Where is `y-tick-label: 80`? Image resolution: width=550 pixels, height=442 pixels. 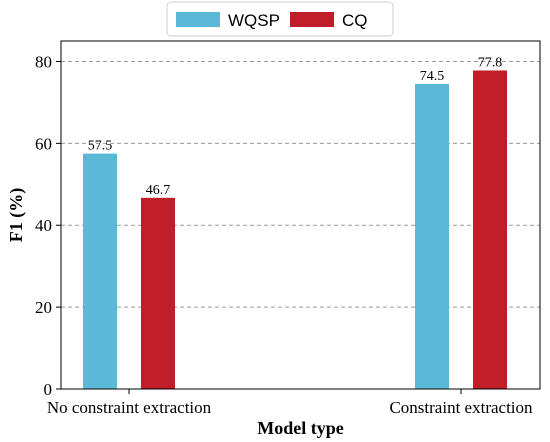 y-tick-label: 80 is located at coordinates (43, 61).